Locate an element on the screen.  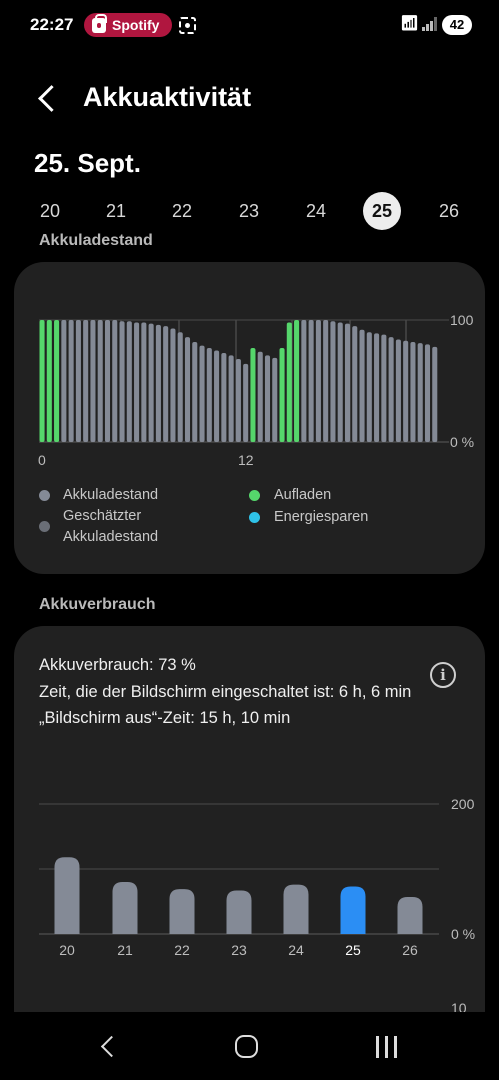
charge-x-tick-0: 0 is located at coordinates (42, 460).